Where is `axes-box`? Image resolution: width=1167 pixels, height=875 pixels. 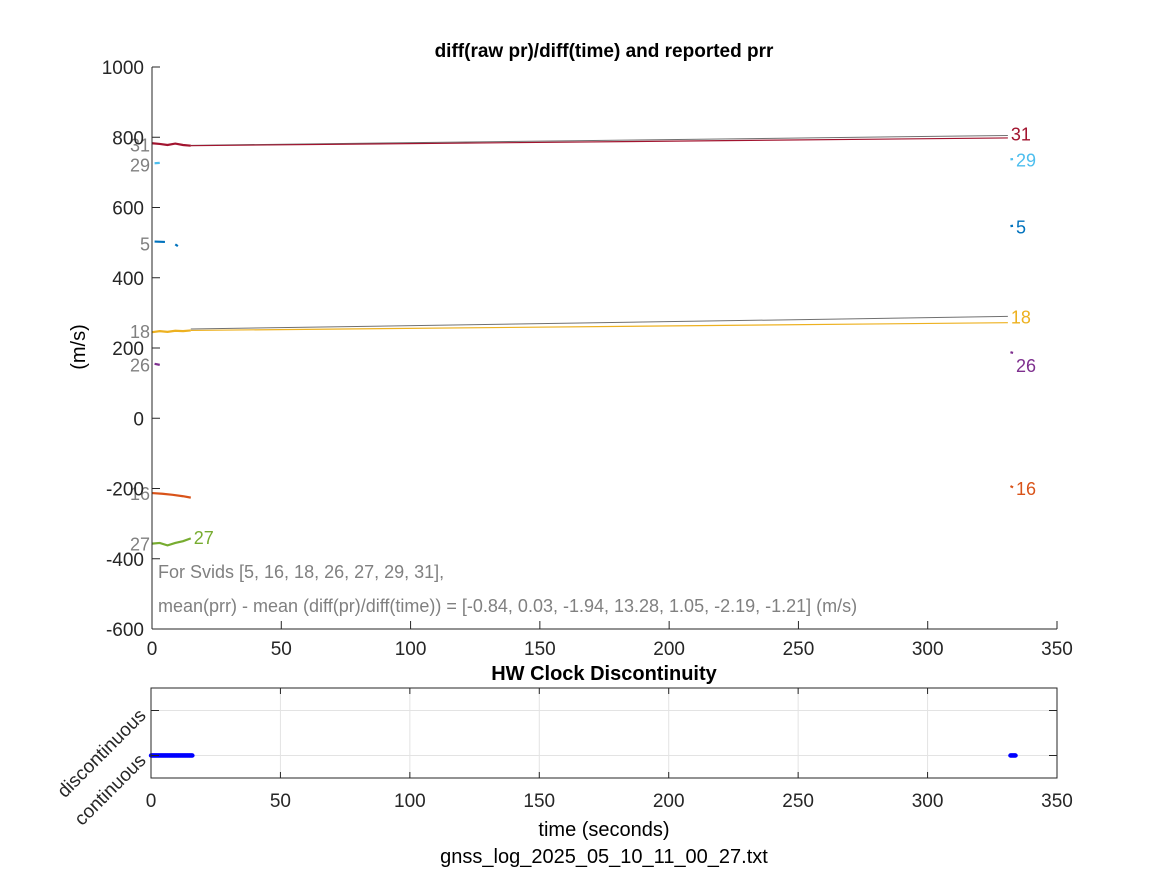 axes-box is located at coordinates (604, 733).